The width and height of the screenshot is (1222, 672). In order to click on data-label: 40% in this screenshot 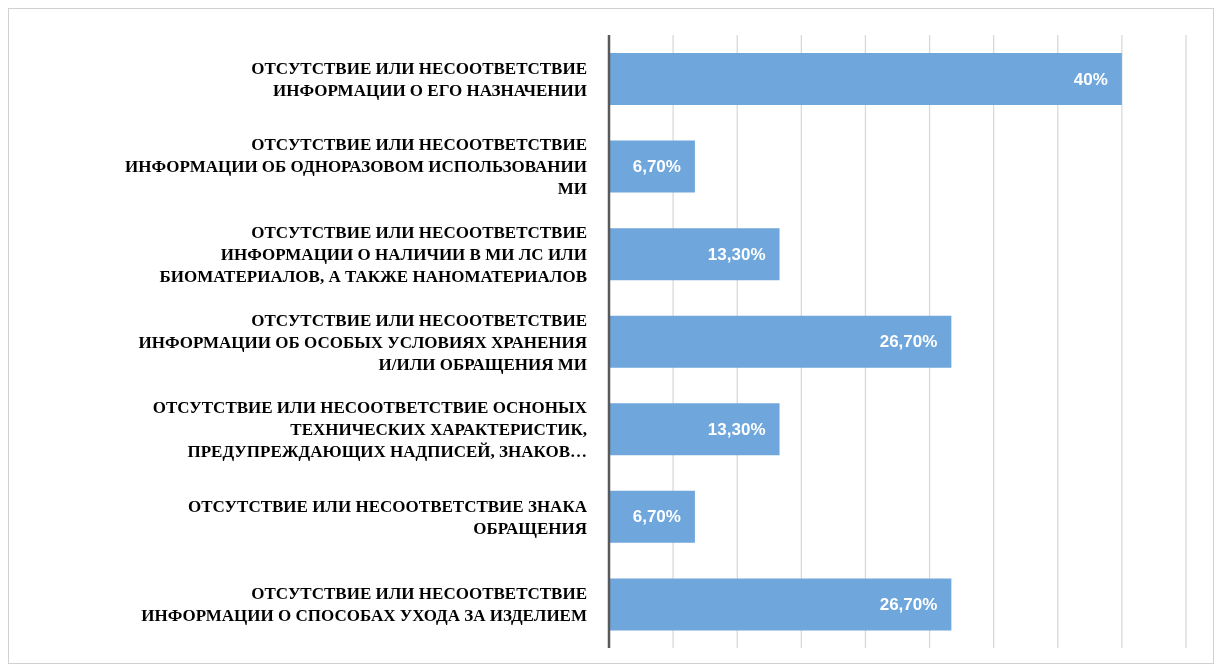, I will do `click(1090, 79)`.